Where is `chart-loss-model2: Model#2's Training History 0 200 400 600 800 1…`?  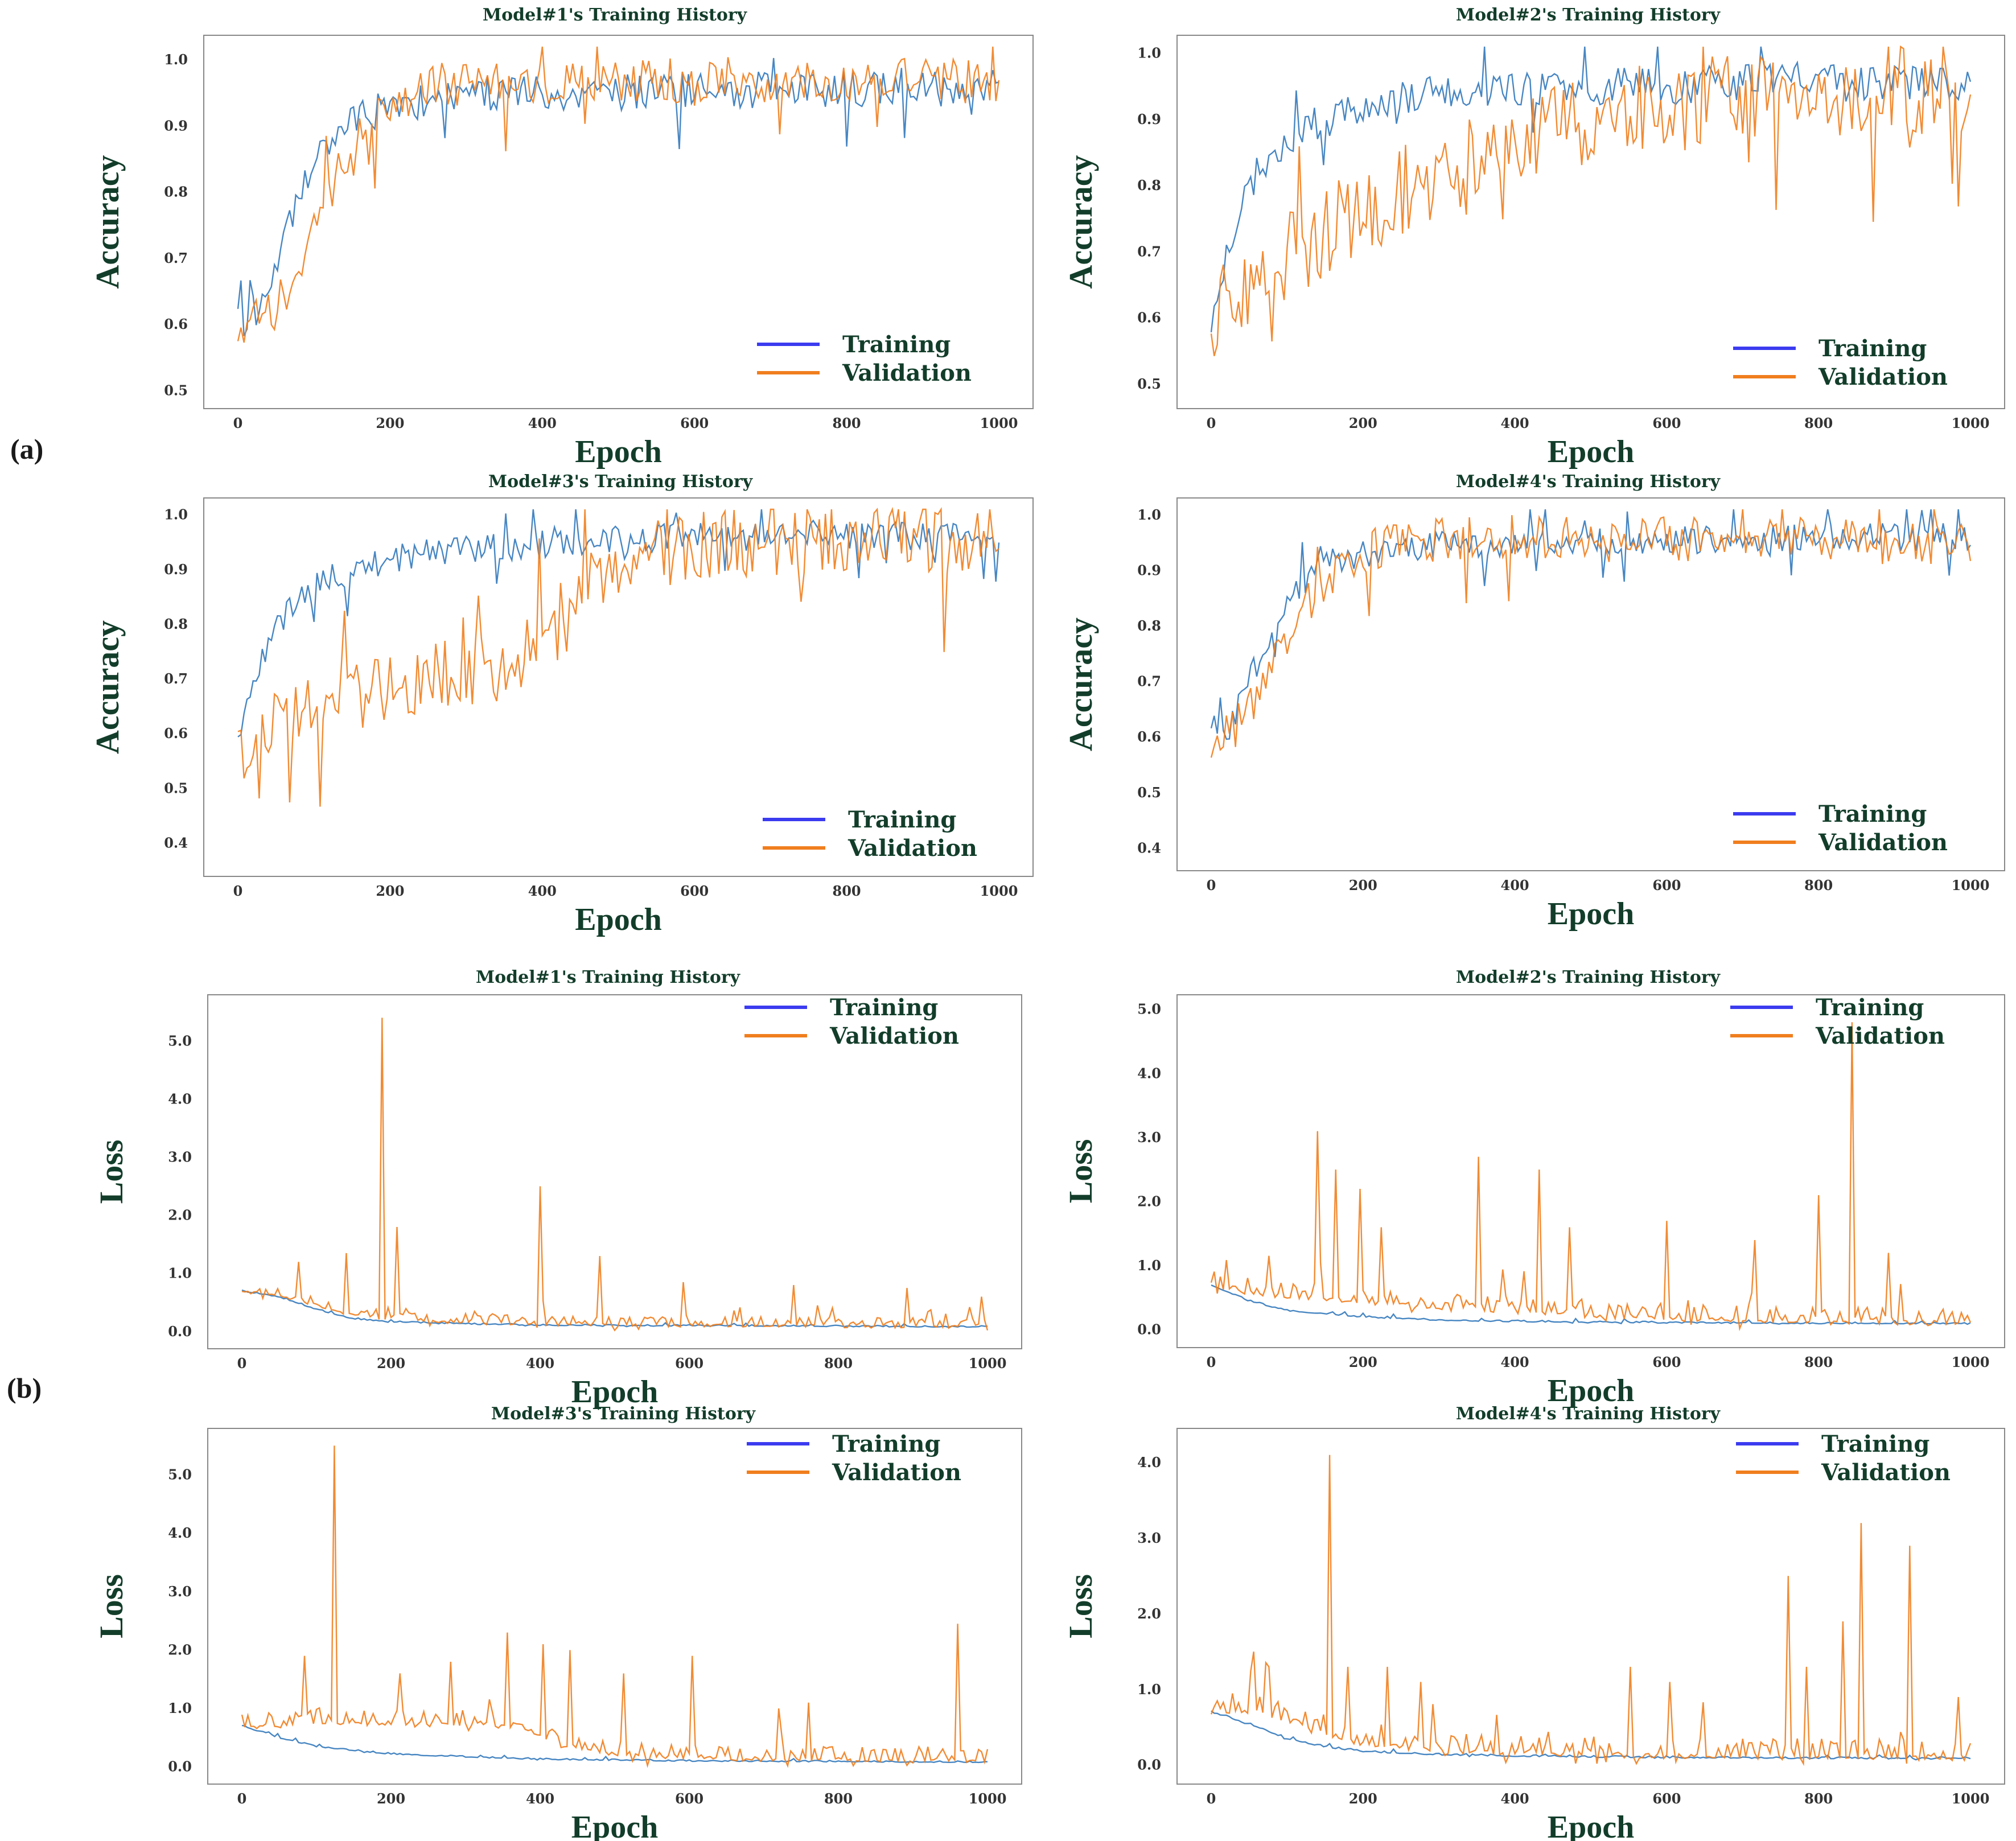 chart-loss-model2: Model#2's Training History 0 200 400 600 800 1… is located at coordinates (1534, 1187).